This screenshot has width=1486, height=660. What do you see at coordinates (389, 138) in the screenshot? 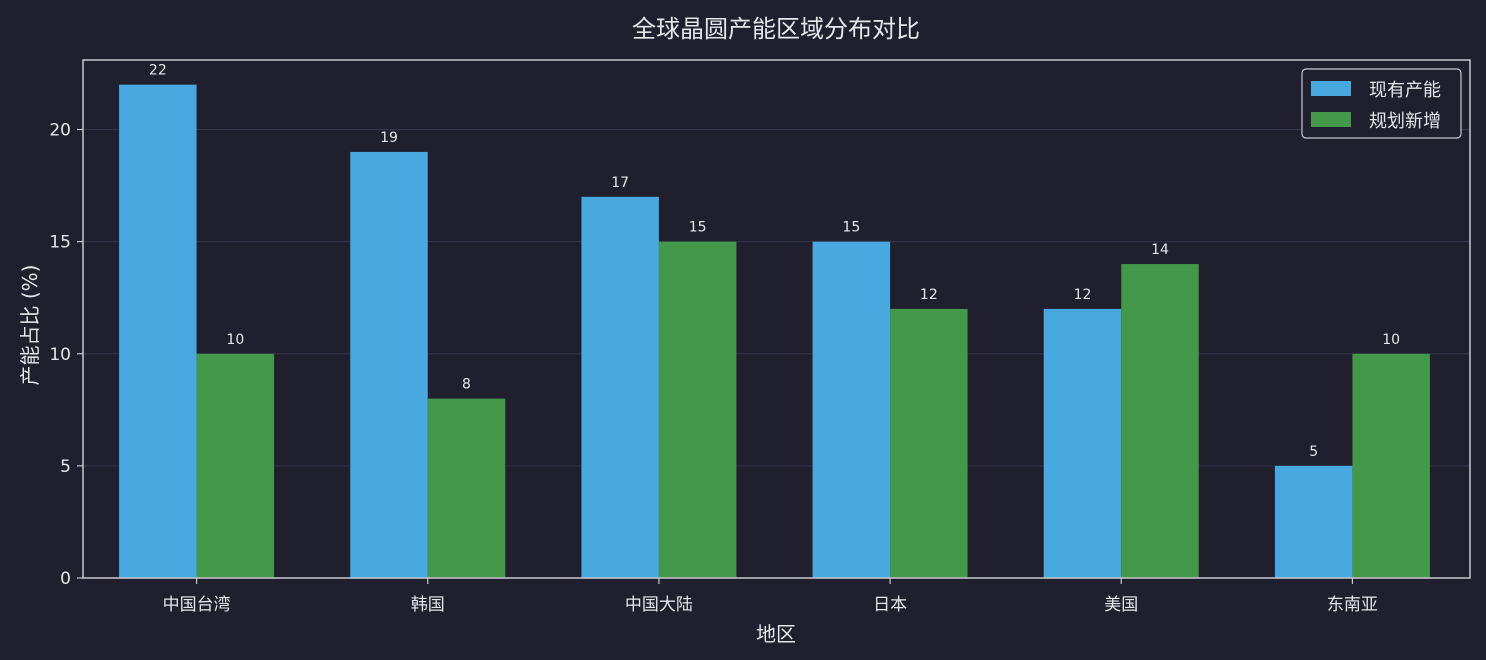
I see `bar-value-label: 19` at bounding box center [389, 138].